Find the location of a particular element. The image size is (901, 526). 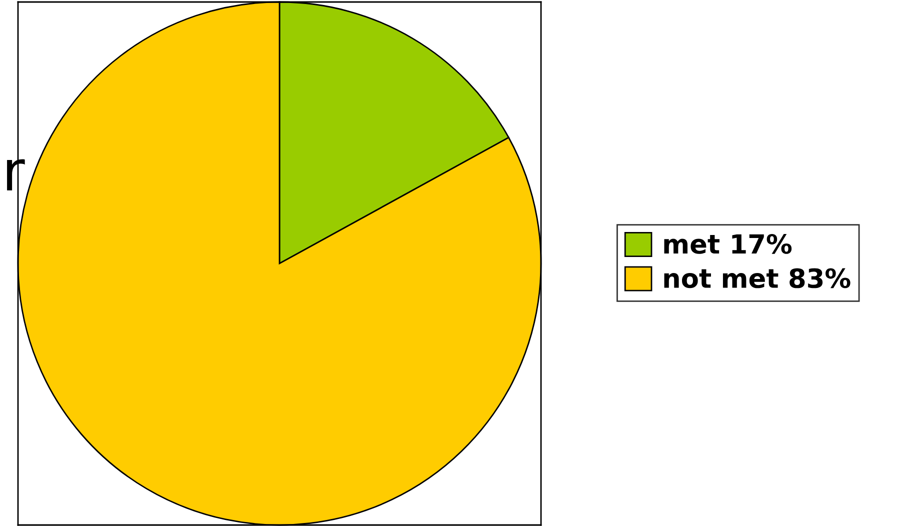

legend-label: met 17% is located at coordinates (728, 244).